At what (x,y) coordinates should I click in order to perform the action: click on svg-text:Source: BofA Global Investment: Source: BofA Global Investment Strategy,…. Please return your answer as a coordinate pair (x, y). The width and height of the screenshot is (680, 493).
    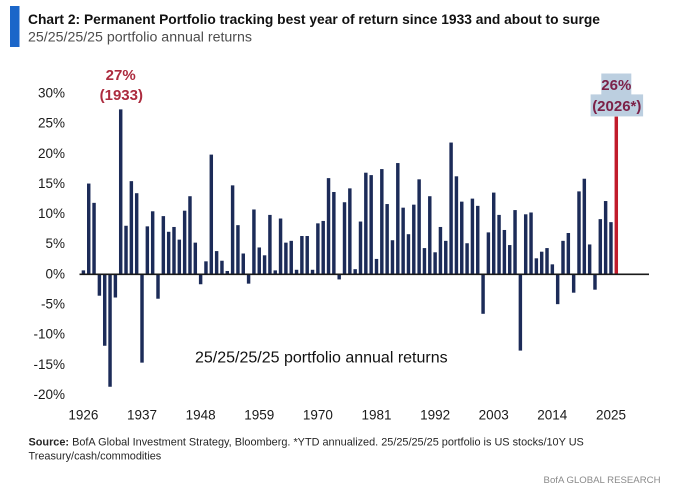
    Looking at the image, I should click on (306, 443).